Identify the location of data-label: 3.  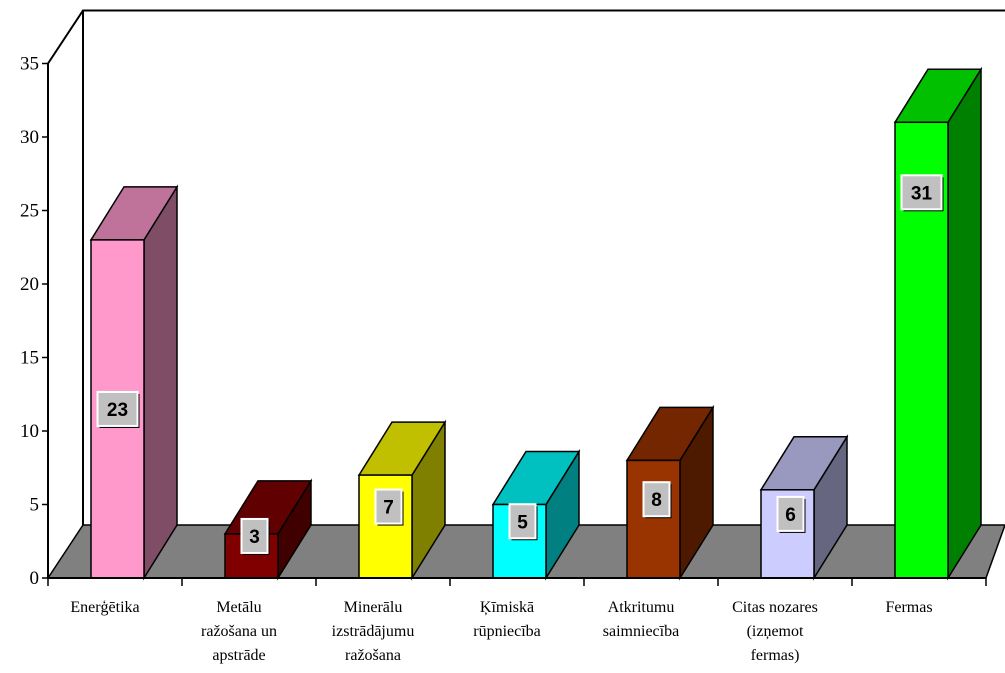
(255, 536).